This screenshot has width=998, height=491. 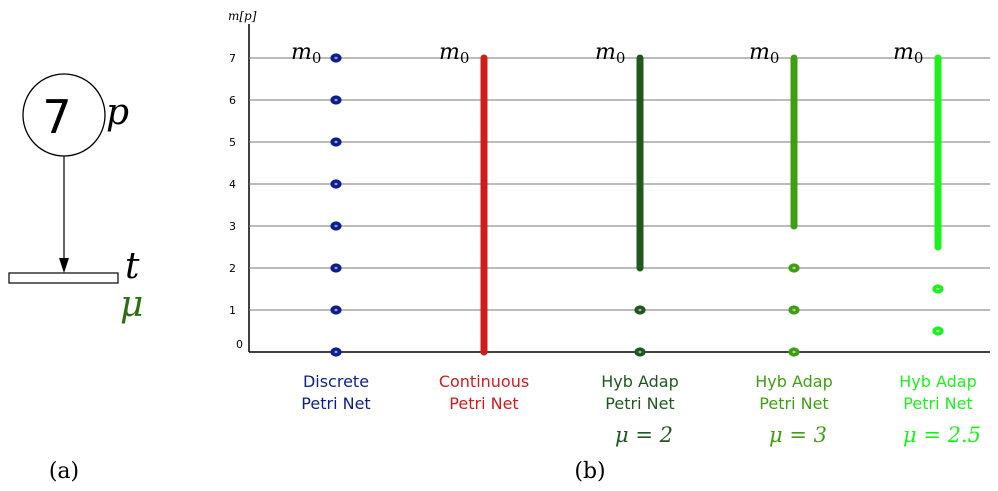 What do you see at coordinates (484, 381) in the screenshot?
I see `series-name-line: Continuous` at bounding box center [484, 381].